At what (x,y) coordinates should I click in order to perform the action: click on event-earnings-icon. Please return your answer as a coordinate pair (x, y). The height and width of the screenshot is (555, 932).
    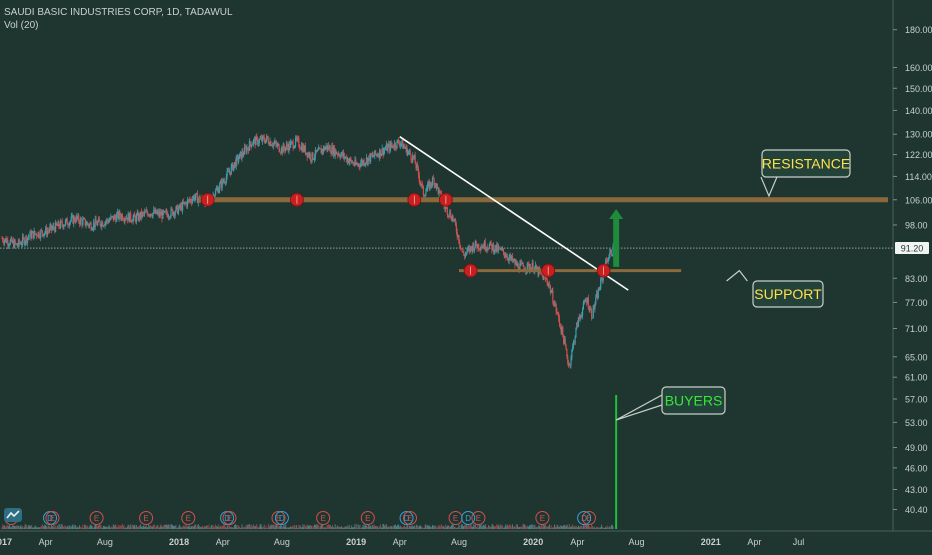
    Looking at the image, I should click on (478, 518).